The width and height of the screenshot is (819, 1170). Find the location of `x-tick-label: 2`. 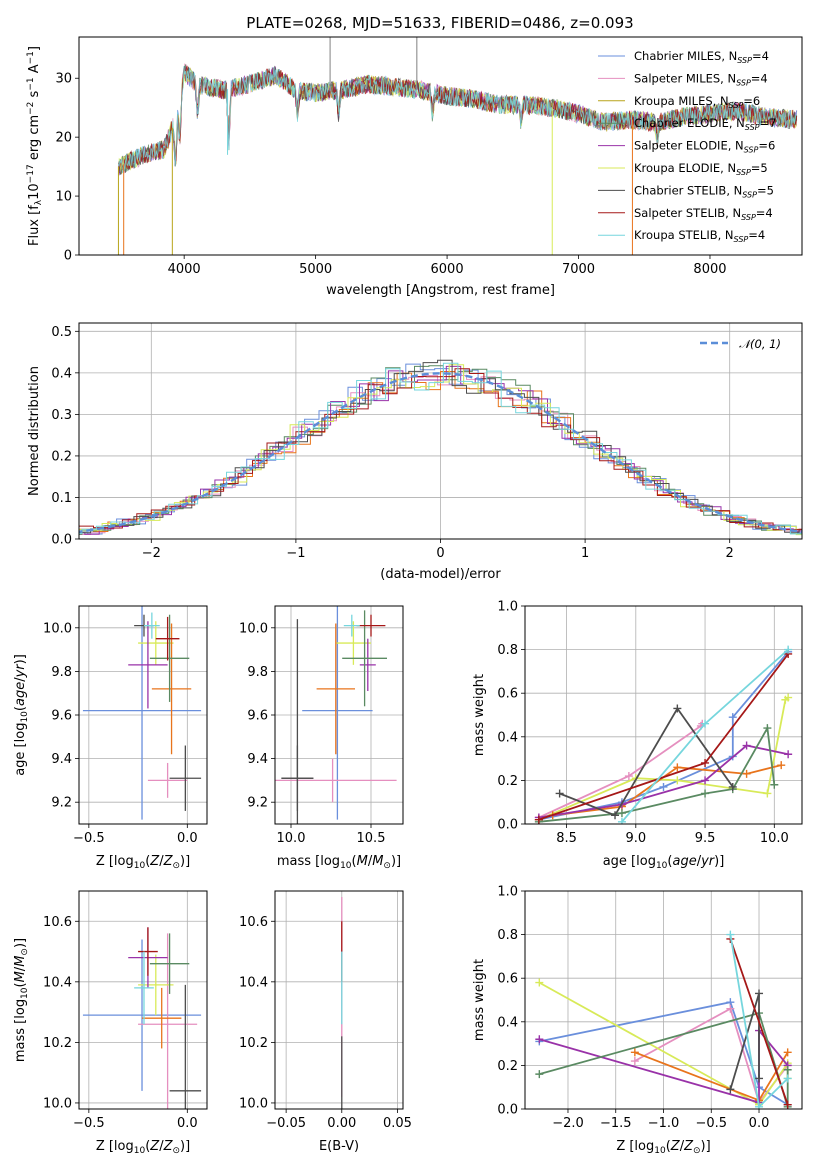

x-tick-label: 2 is located at coordinates (730, 553).